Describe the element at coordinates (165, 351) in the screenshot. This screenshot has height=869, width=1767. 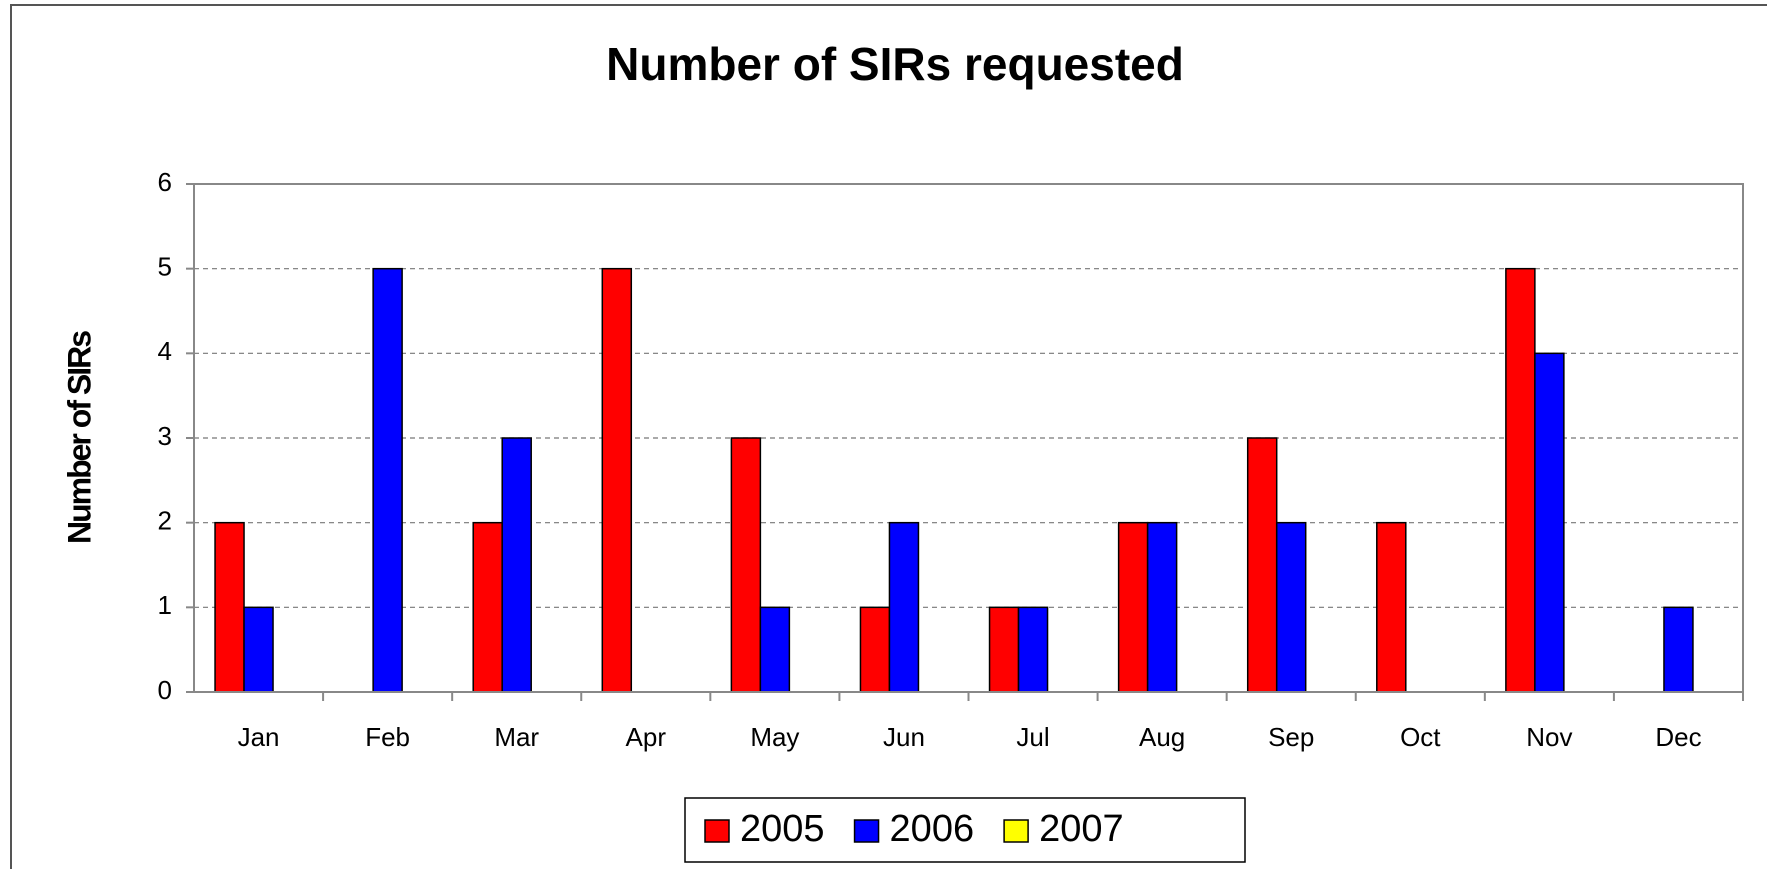
I see `y-tick-label: 4` at that location.